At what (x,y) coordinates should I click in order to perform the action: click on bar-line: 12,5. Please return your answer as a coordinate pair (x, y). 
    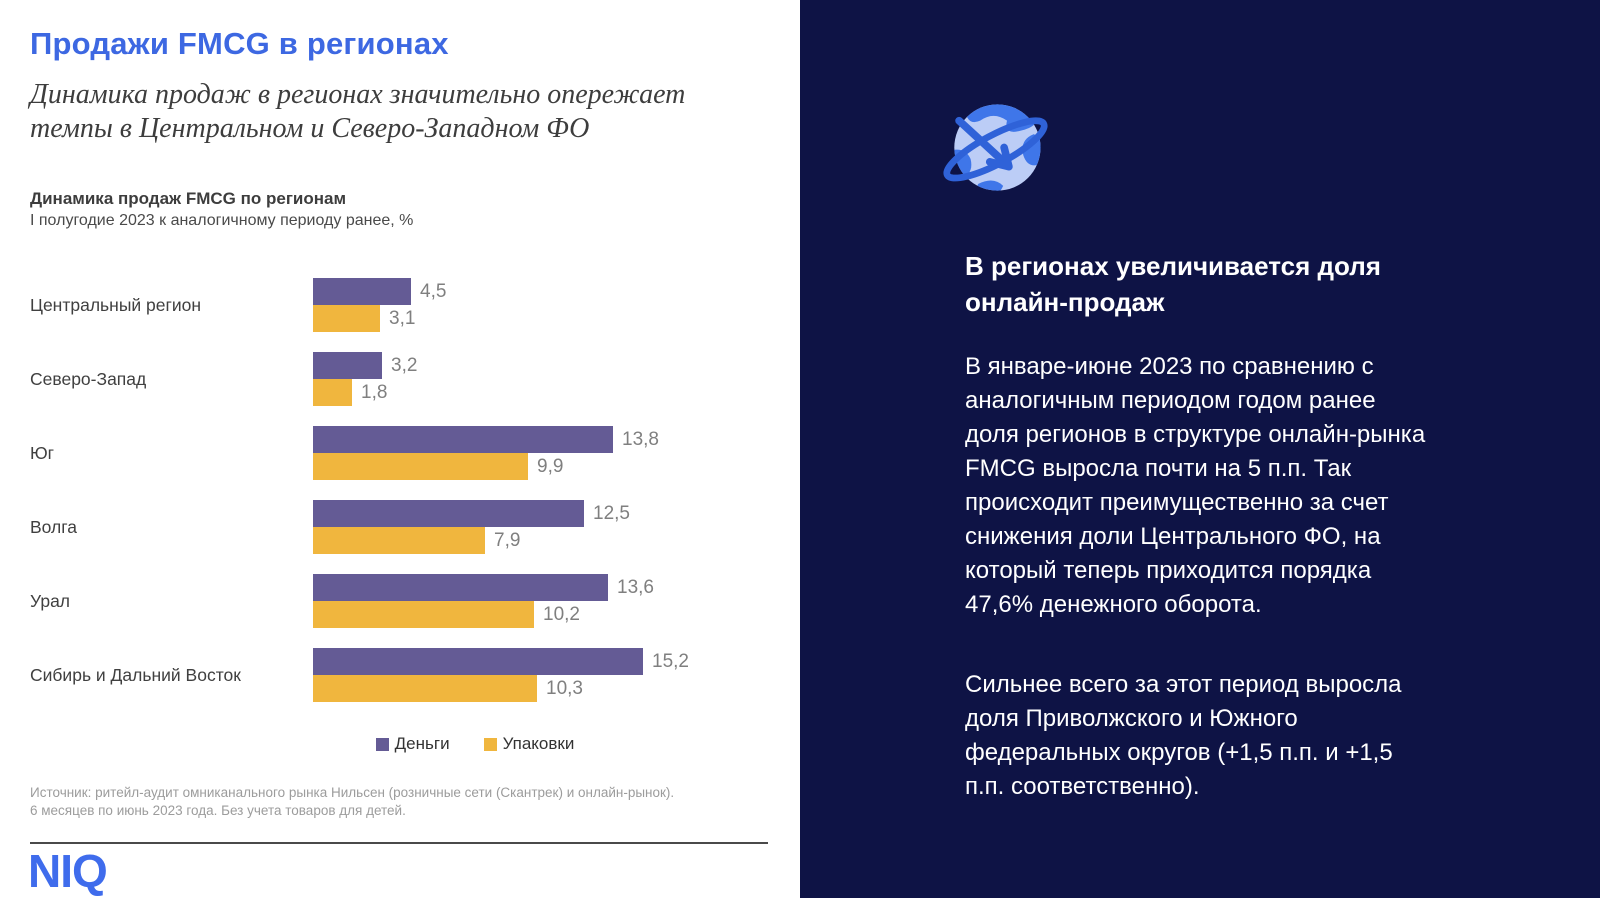
    Looking at the image, I should click on (546, 513).